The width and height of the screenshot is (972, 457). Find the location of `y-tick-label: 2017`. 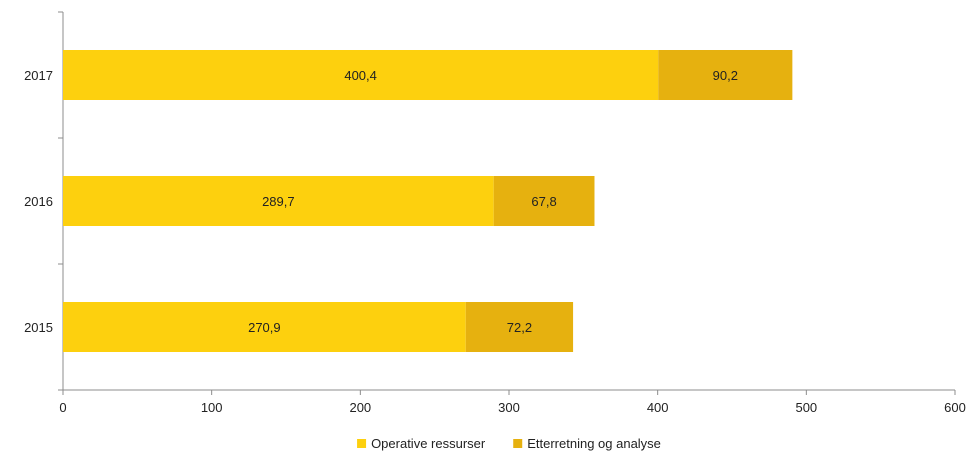

y-tick-label: 2017 is located at coordinates (38, 75).